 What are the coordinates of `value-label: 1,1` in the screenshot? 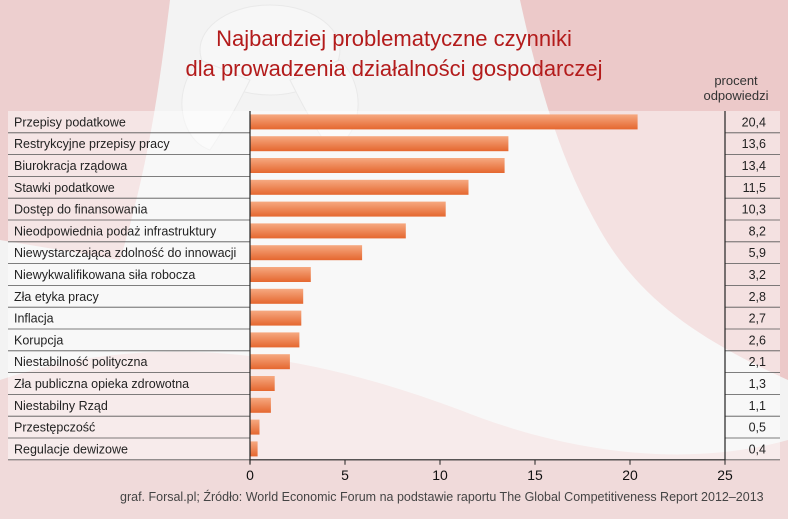 It's located at (757, 406).